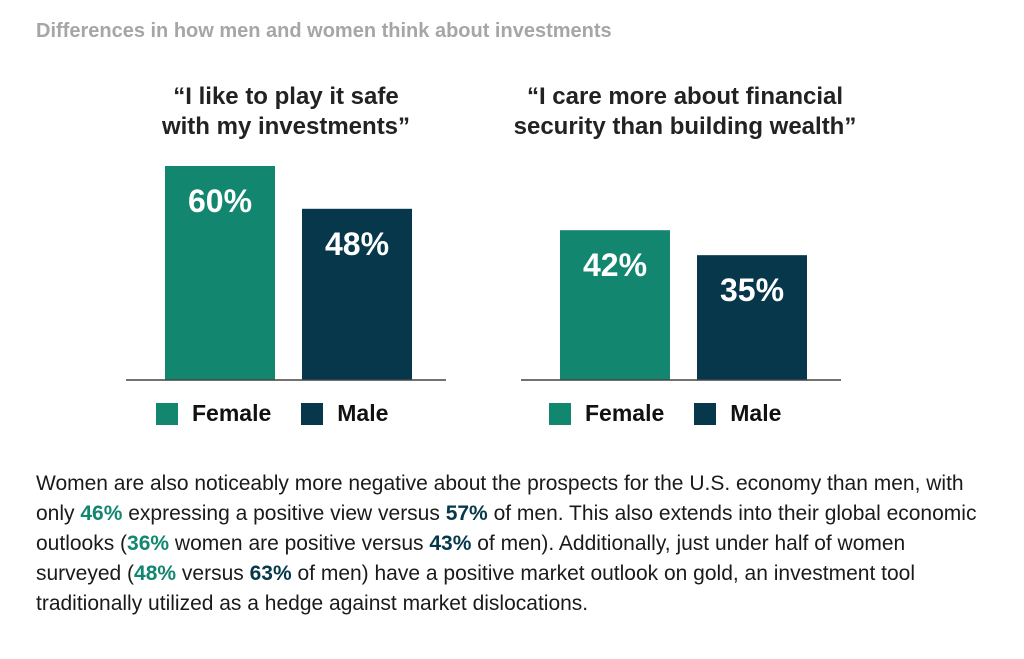 Image resolution: width=1024 pixels, height=659 pixels. Describe the element at coordinates (286, 126) in the screenshot. I see `chart-1-title-line-2: with my investments”` at that location.